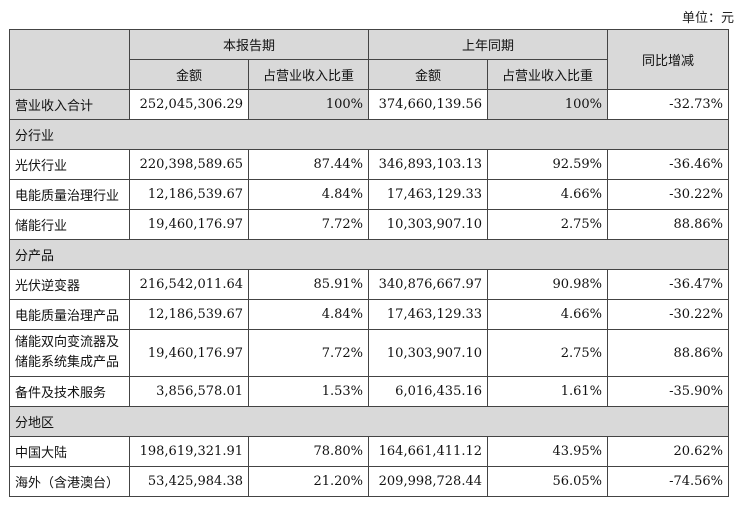 This screenshot has width=744, height=513. What do you see at coordinates (428, 391) in the screenshot?
I see `cell-prior-amount: 6,016,435.16` at bounding box center [428, 391].